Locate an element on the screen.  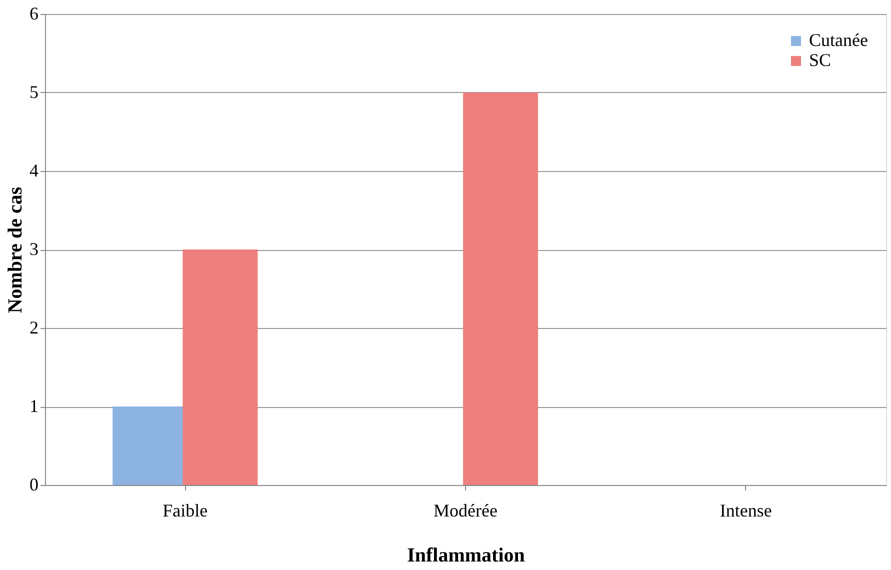
y-tick-label: 3 is located at coordinates (34, 249).